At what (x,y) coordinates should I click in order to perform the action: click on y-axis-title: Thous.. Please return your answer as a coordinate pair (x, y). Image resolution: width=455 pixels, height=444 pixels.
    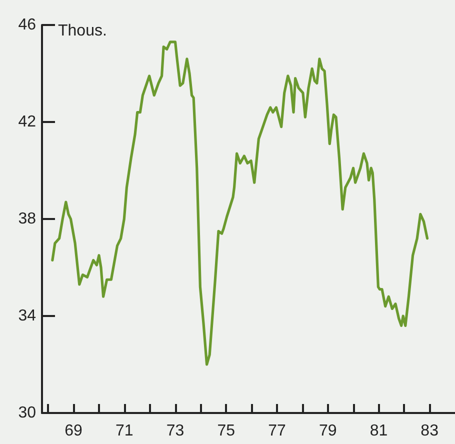
    Looking at the image, I should click on (82, 31).